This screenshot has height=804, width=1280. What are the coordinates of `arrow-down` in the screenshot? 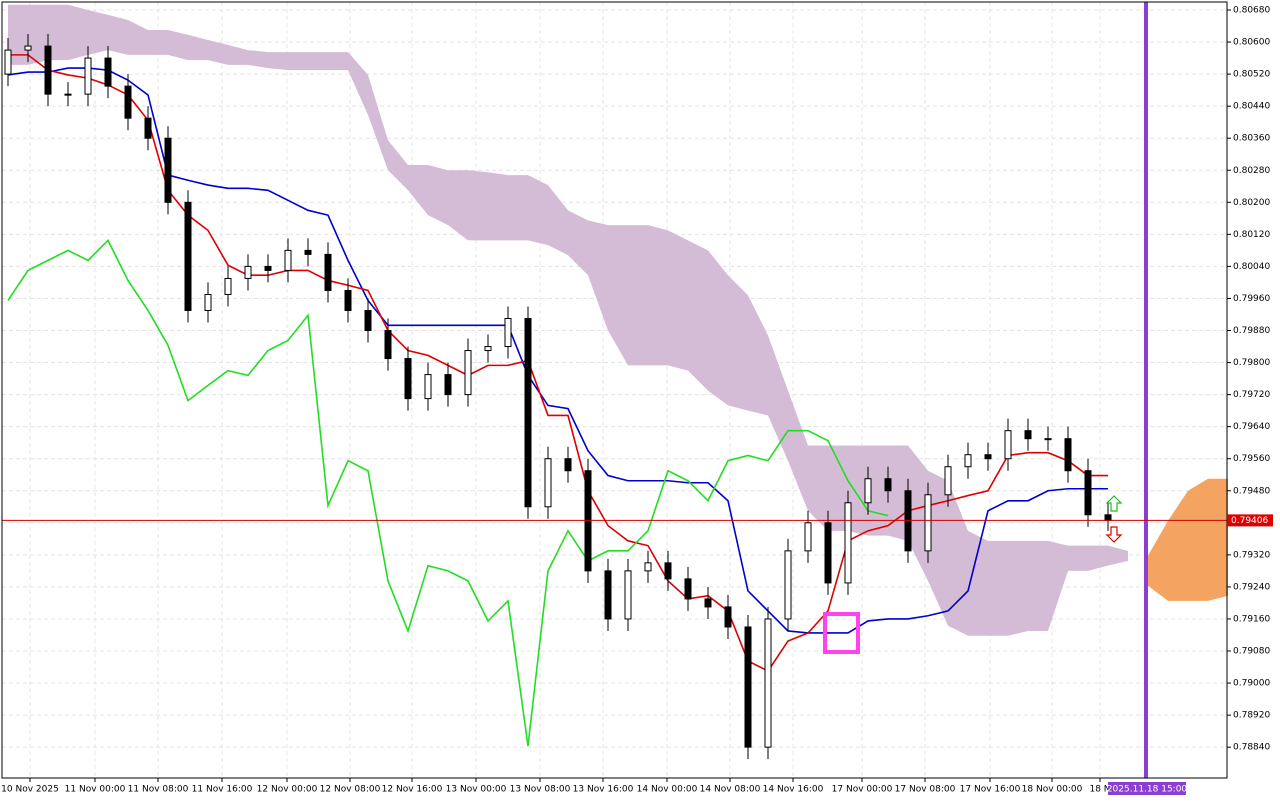 It's located at (1114, 534).